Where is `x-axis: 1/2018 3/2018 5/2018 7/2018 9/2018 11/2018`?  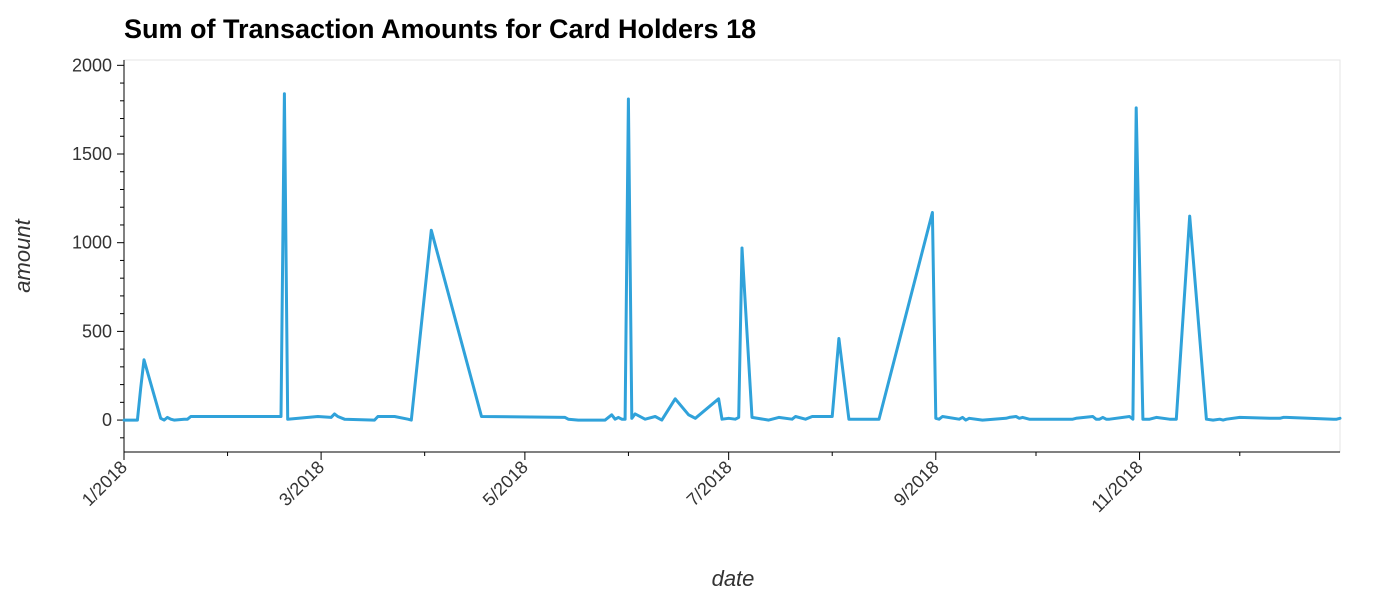 x-axis: 1/2018 3/2018 5/2018 7/2018 9/2018 11/2018 is located at coordinates (709, 483).